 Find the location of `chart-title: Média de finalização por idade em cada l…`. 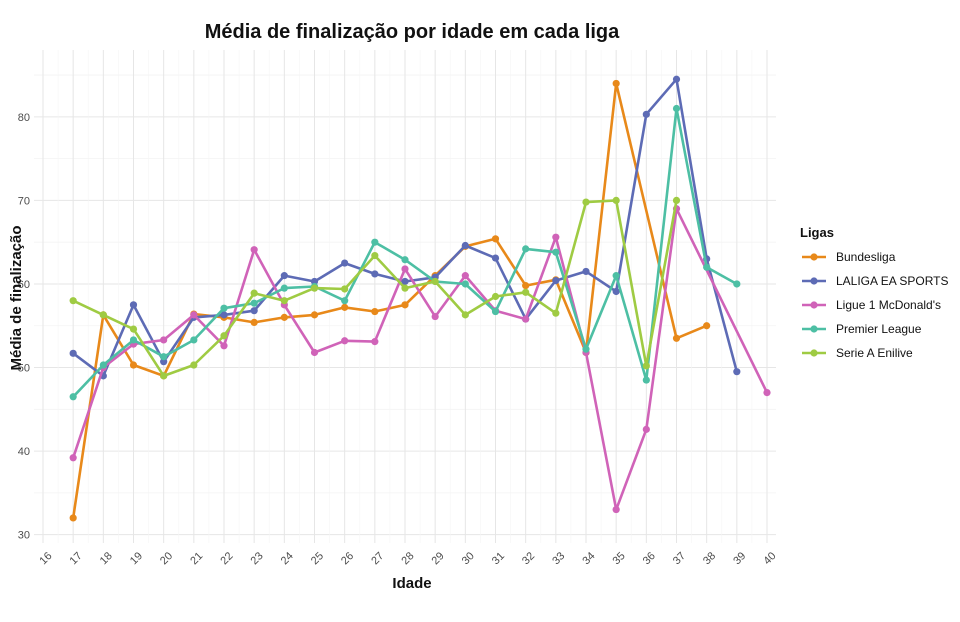

chart-title: Média de finalização por idade em cada l… is located at coordinates (412, 32).